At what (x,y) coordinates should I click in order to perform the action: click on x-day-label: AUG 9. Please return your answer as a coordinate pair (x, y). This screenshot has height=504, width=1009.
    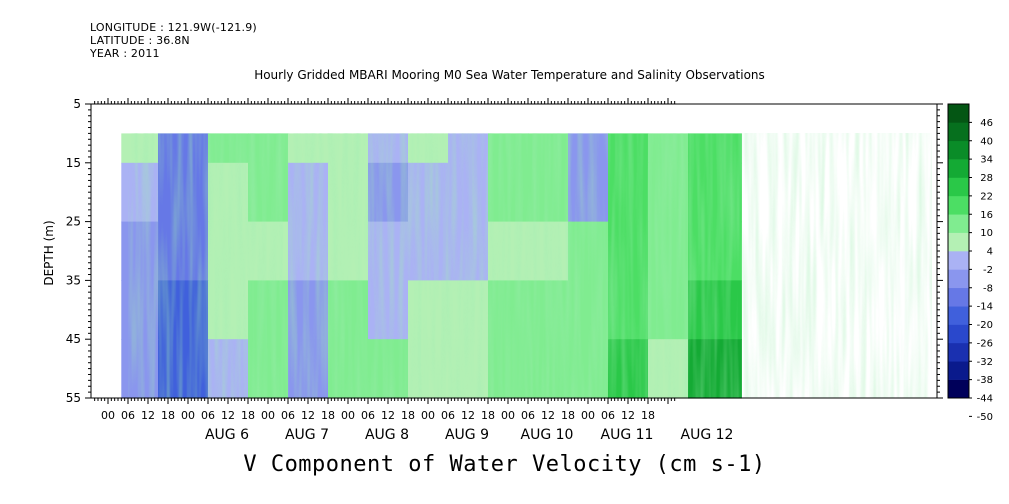
    Looking at the image, I should click on (467, 435).